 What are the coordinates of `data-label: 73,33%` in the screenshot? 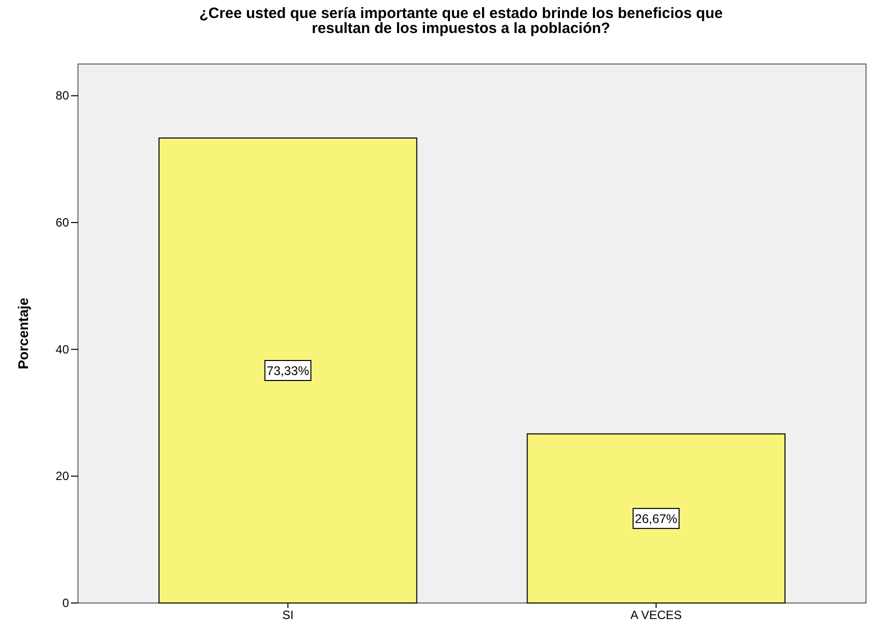 It's located at (288, 371).